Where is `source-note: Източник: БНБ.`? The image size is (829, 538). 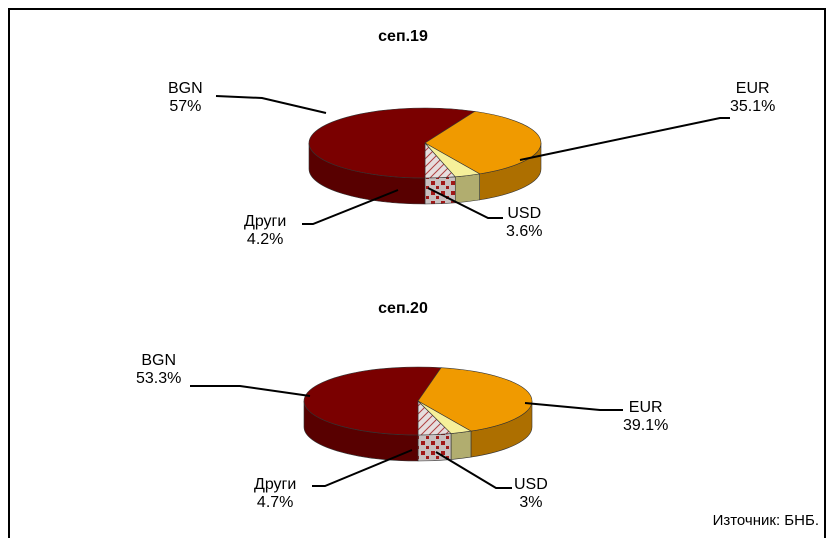 source-note: Източник: БНБ. is located at coordinates (765, 520).